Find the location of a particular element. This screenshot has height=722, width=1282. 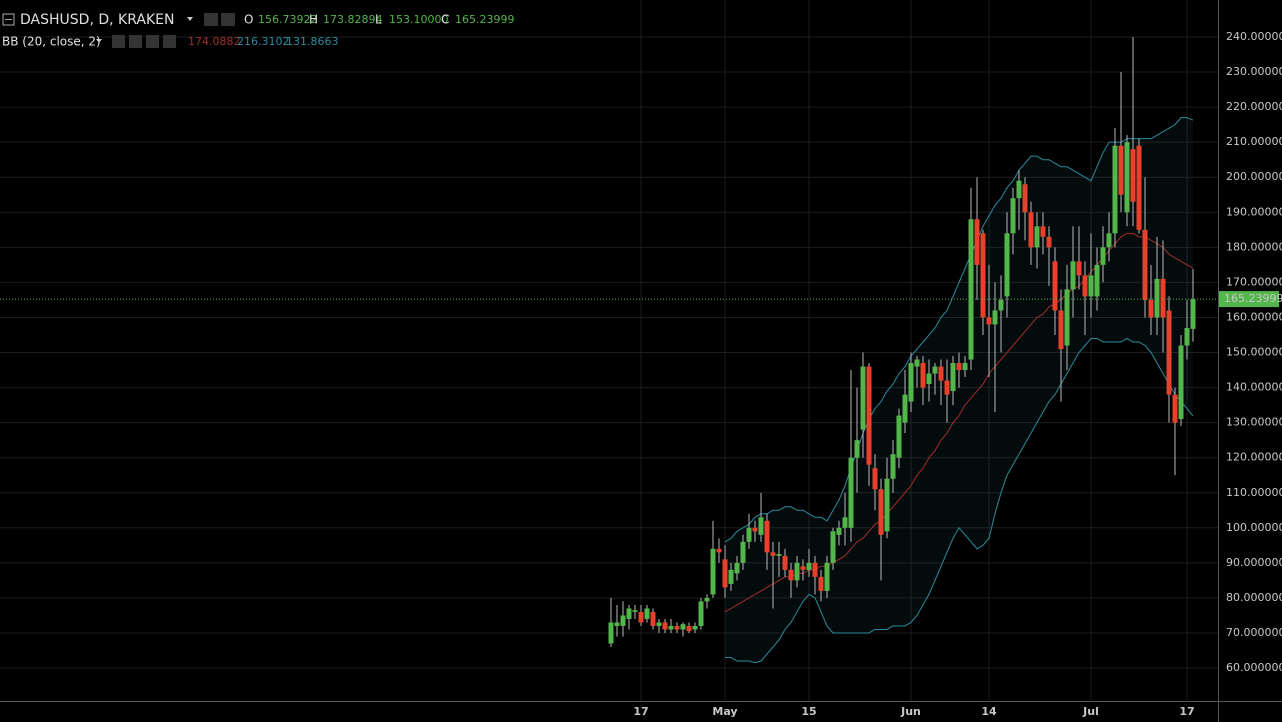

ohlc-value: 153.10000 is located at coordinates (419, 19).